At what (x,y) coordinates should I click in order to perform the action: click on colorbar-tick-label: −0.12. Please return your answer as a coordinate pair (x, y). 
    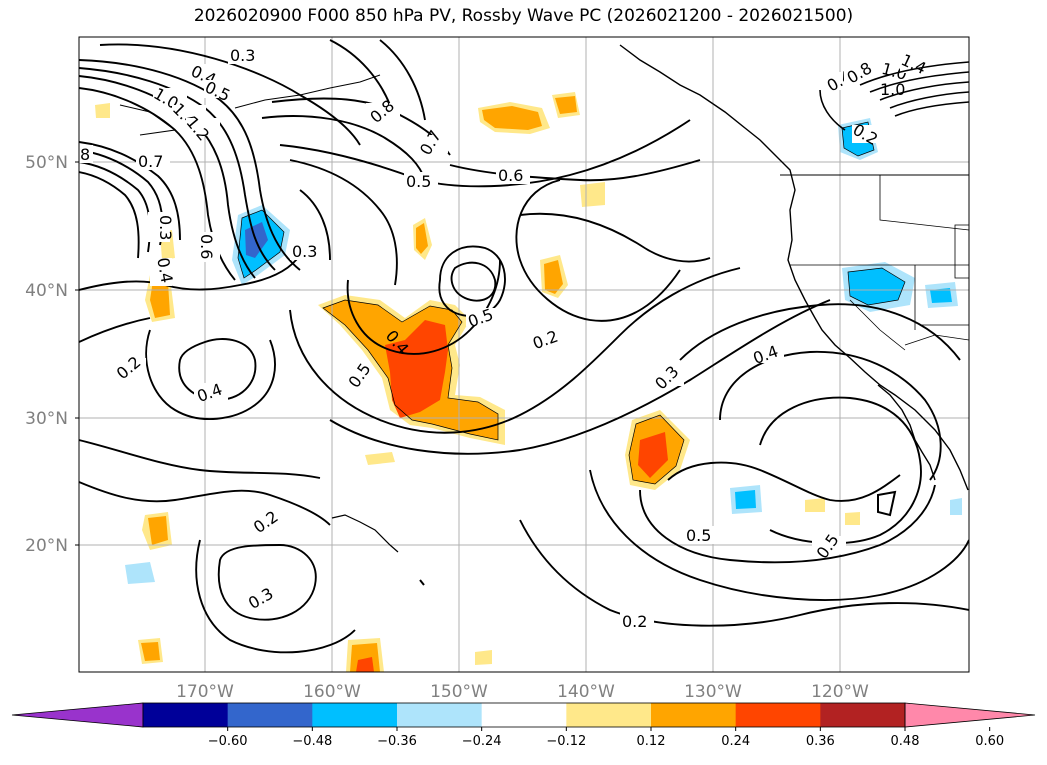
    Looking at the image, I should click on (566, 741).